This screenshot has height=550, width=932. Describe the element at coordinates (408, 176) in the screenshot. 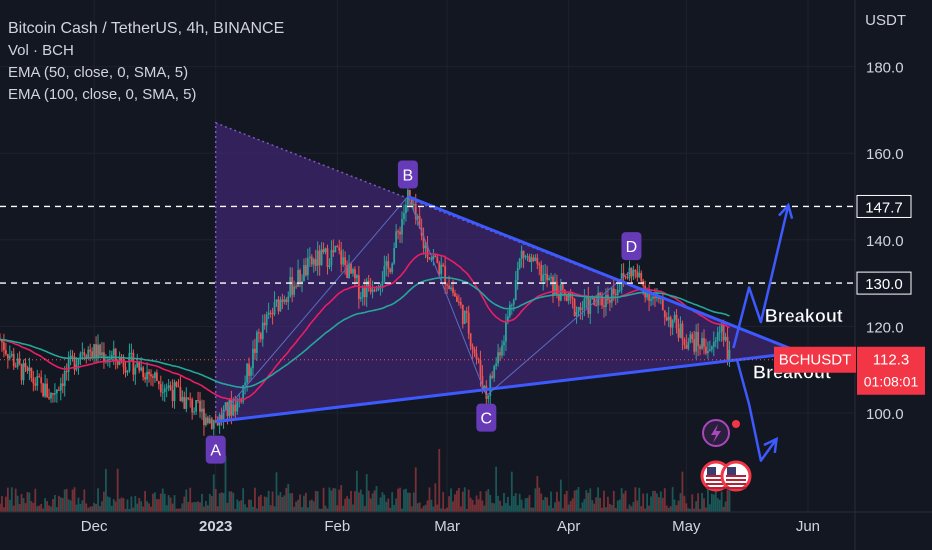

I see `point-label-b: B` at that location.